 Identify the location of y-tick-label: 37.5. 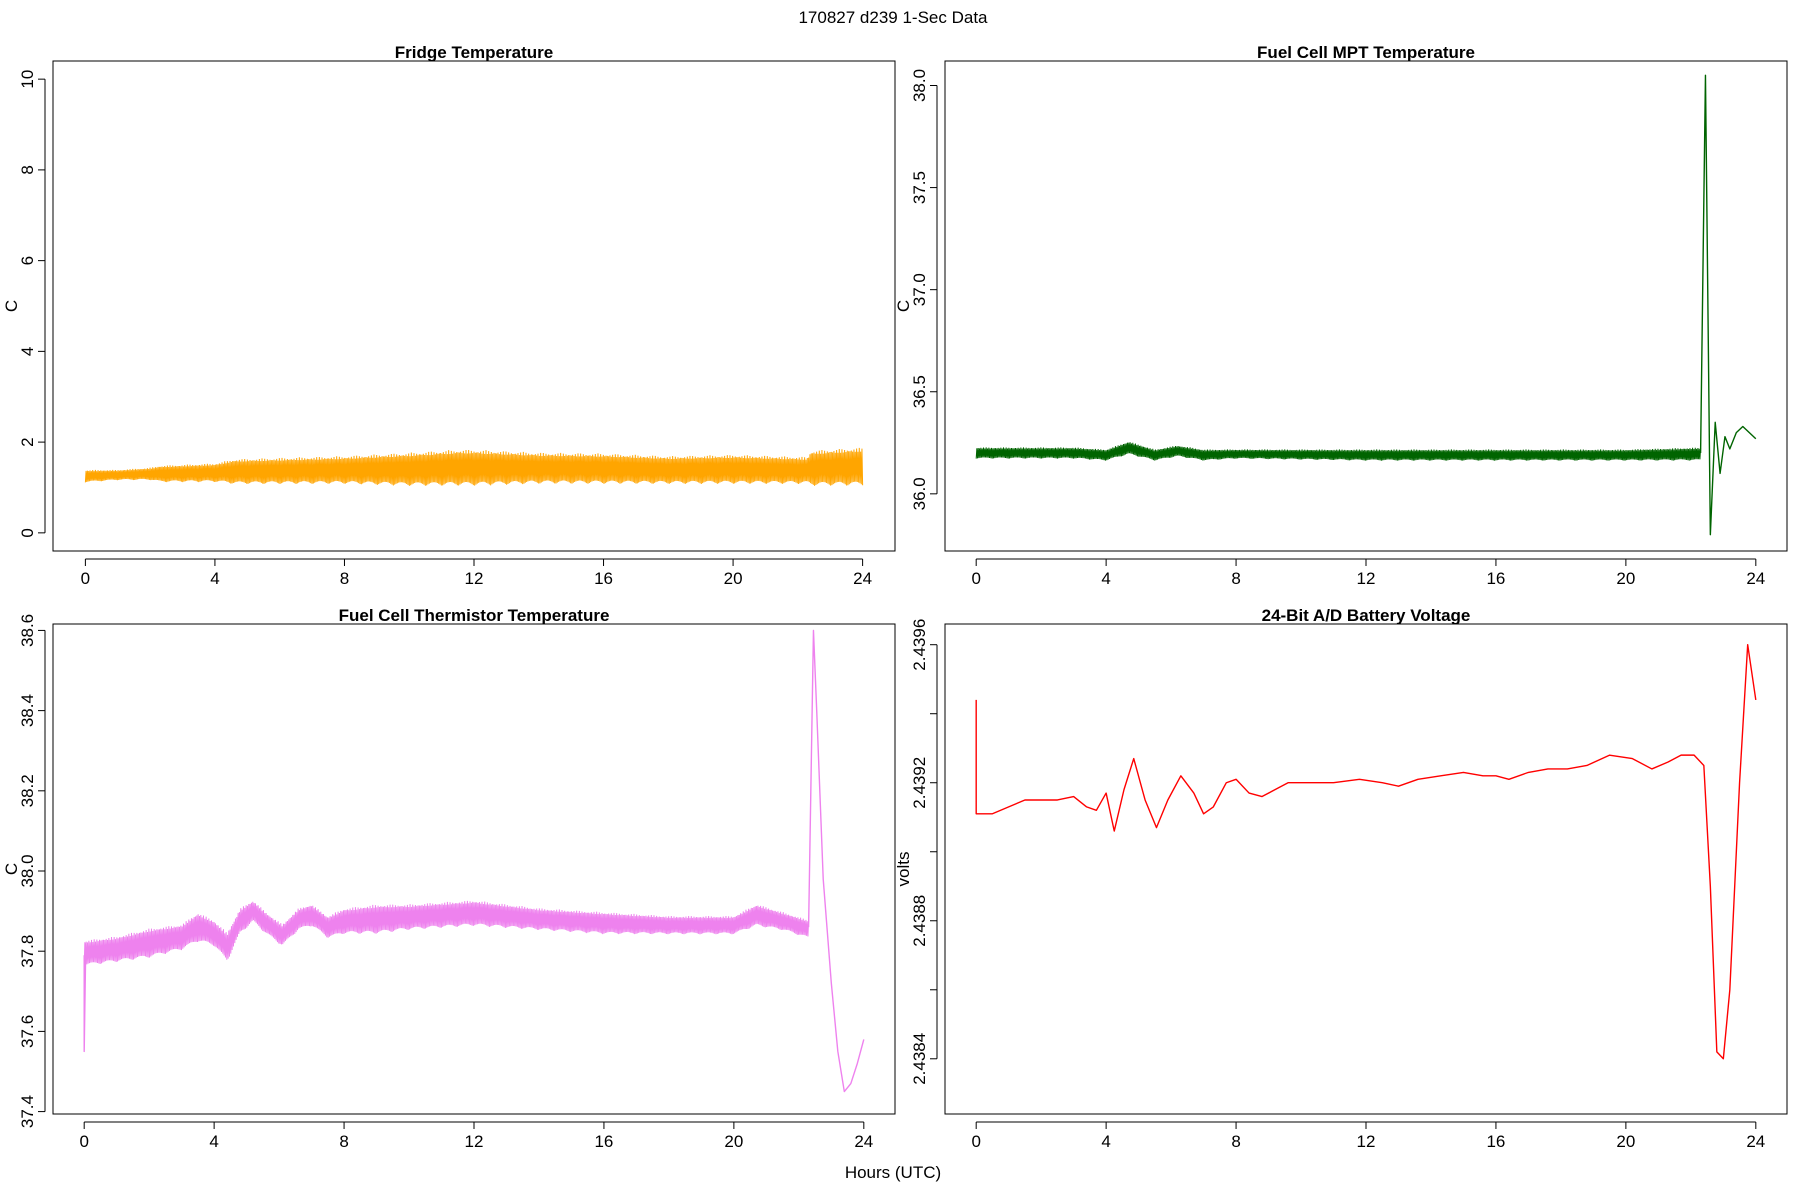
(919, 187).